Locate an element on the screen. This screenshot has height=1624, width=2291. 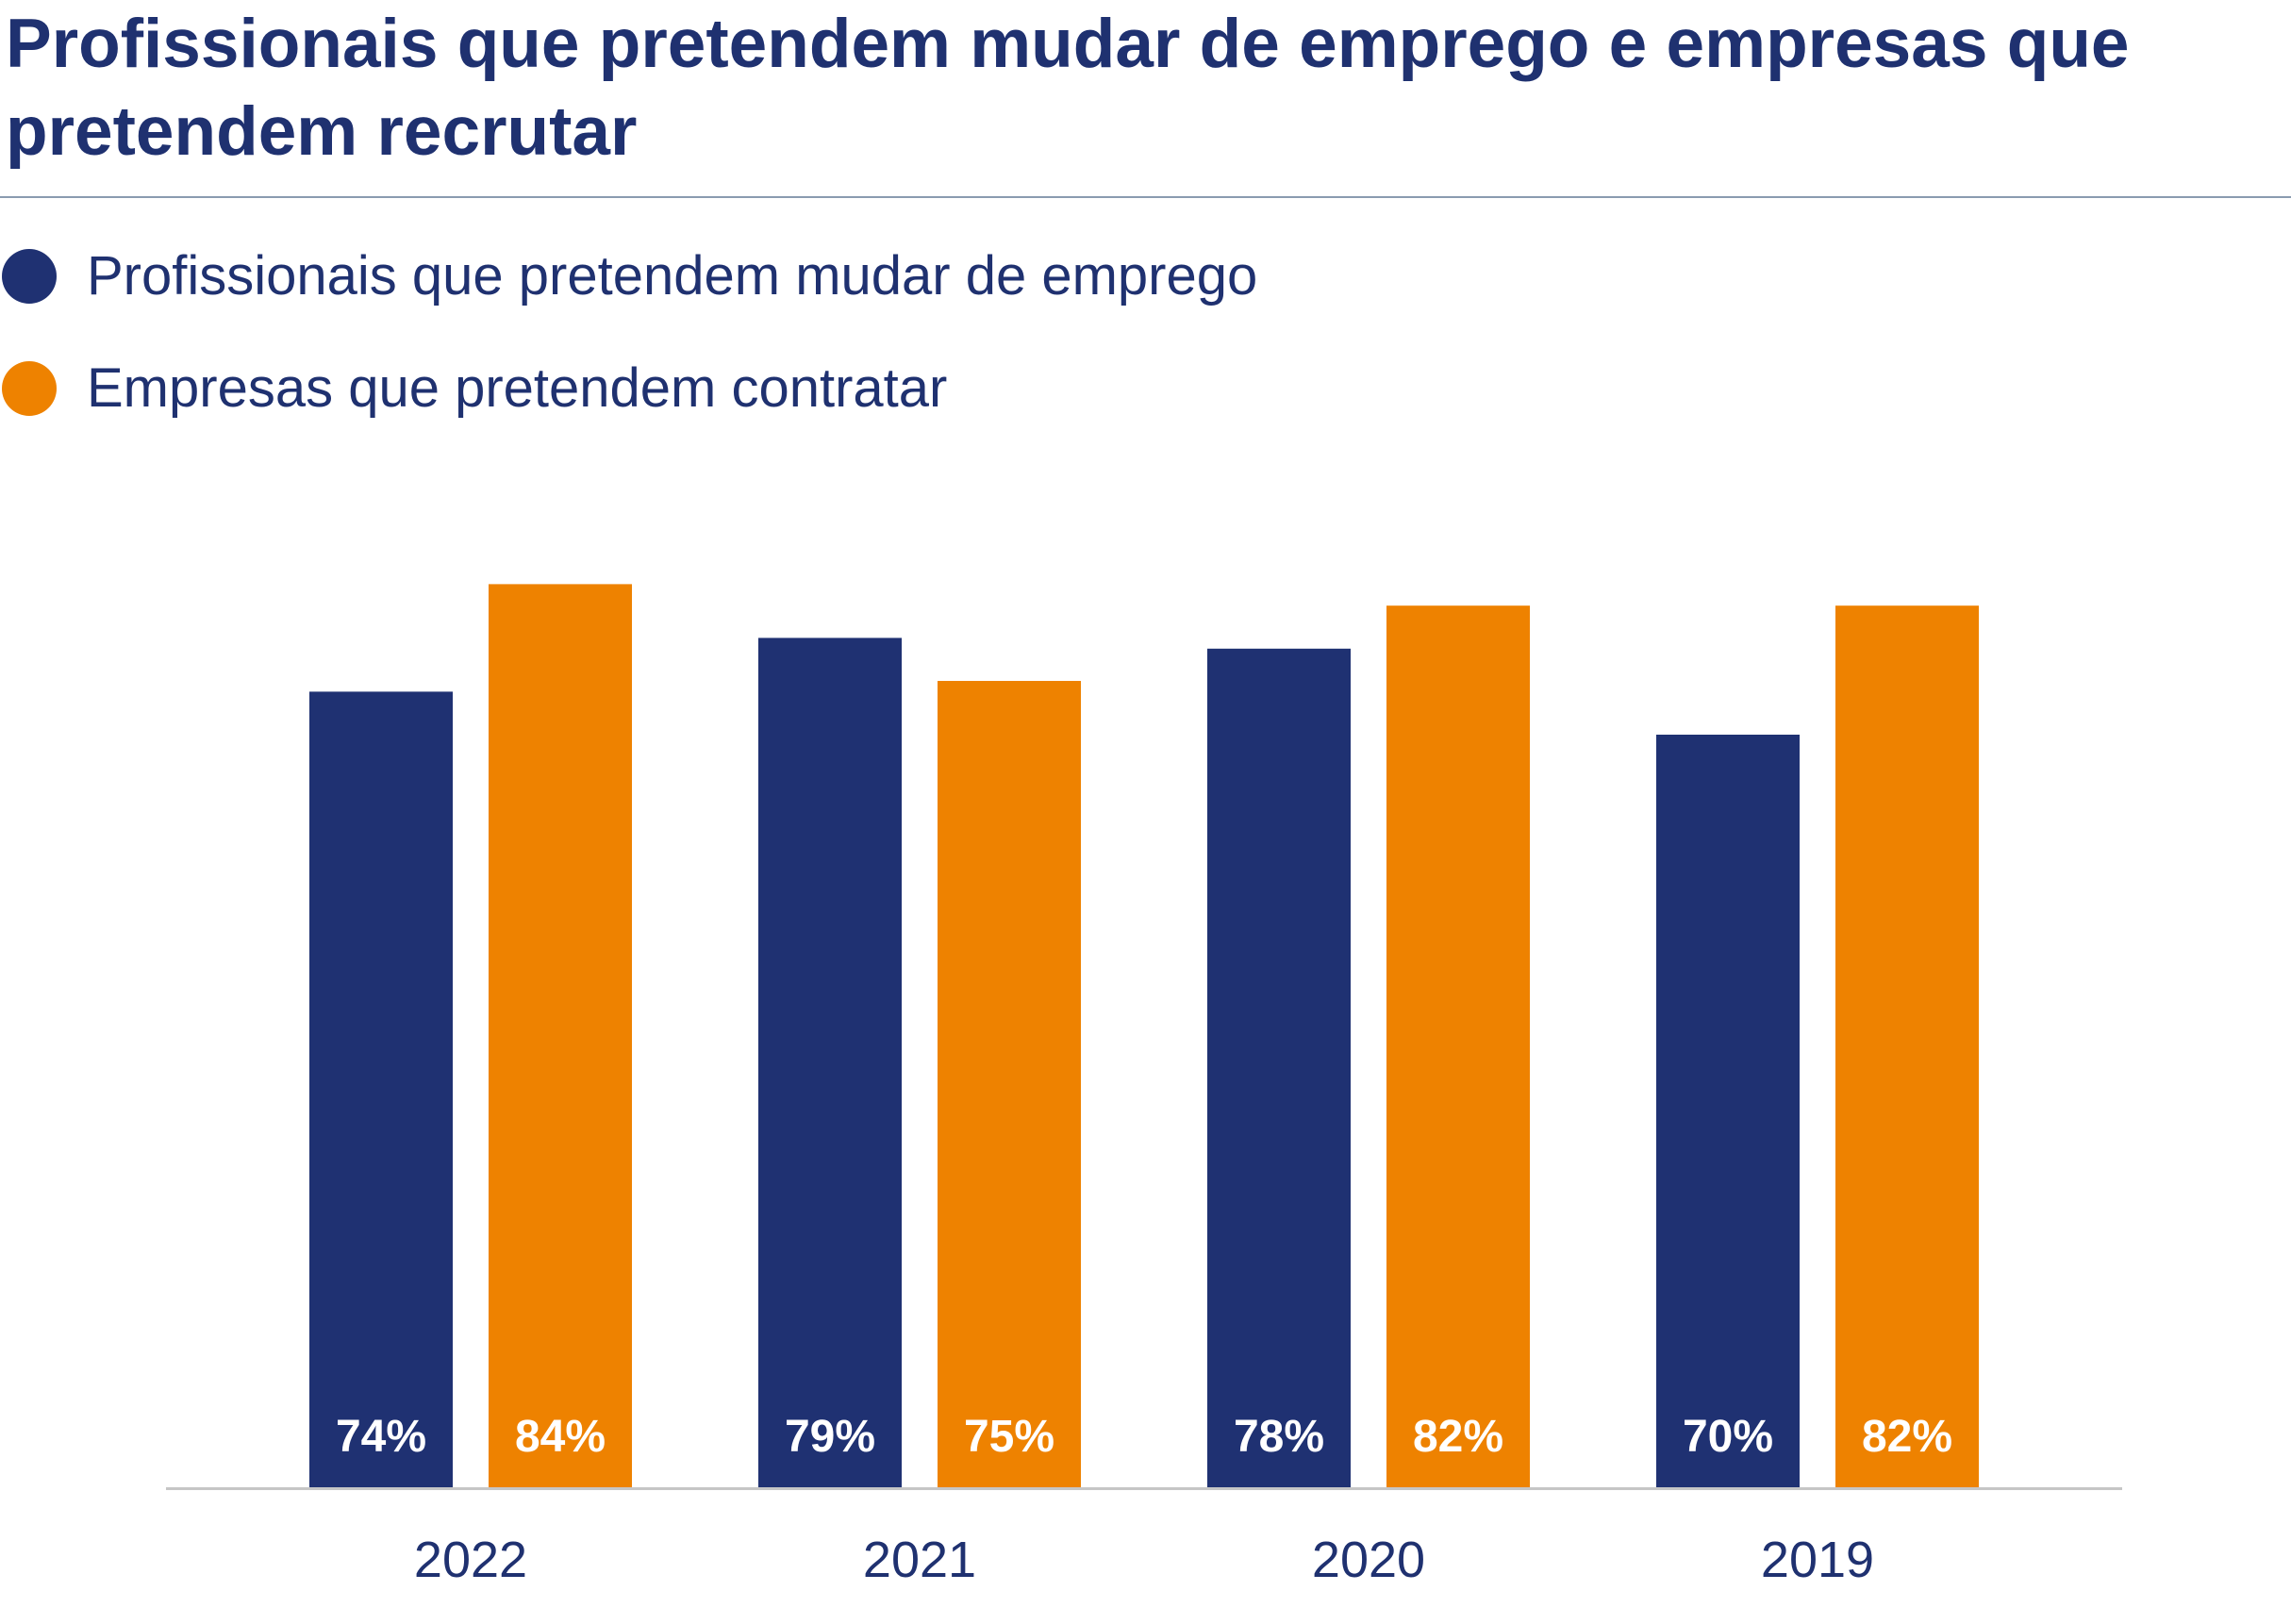
x-tick-label-2019: 2019 is located at coordinates (1817, 1560).